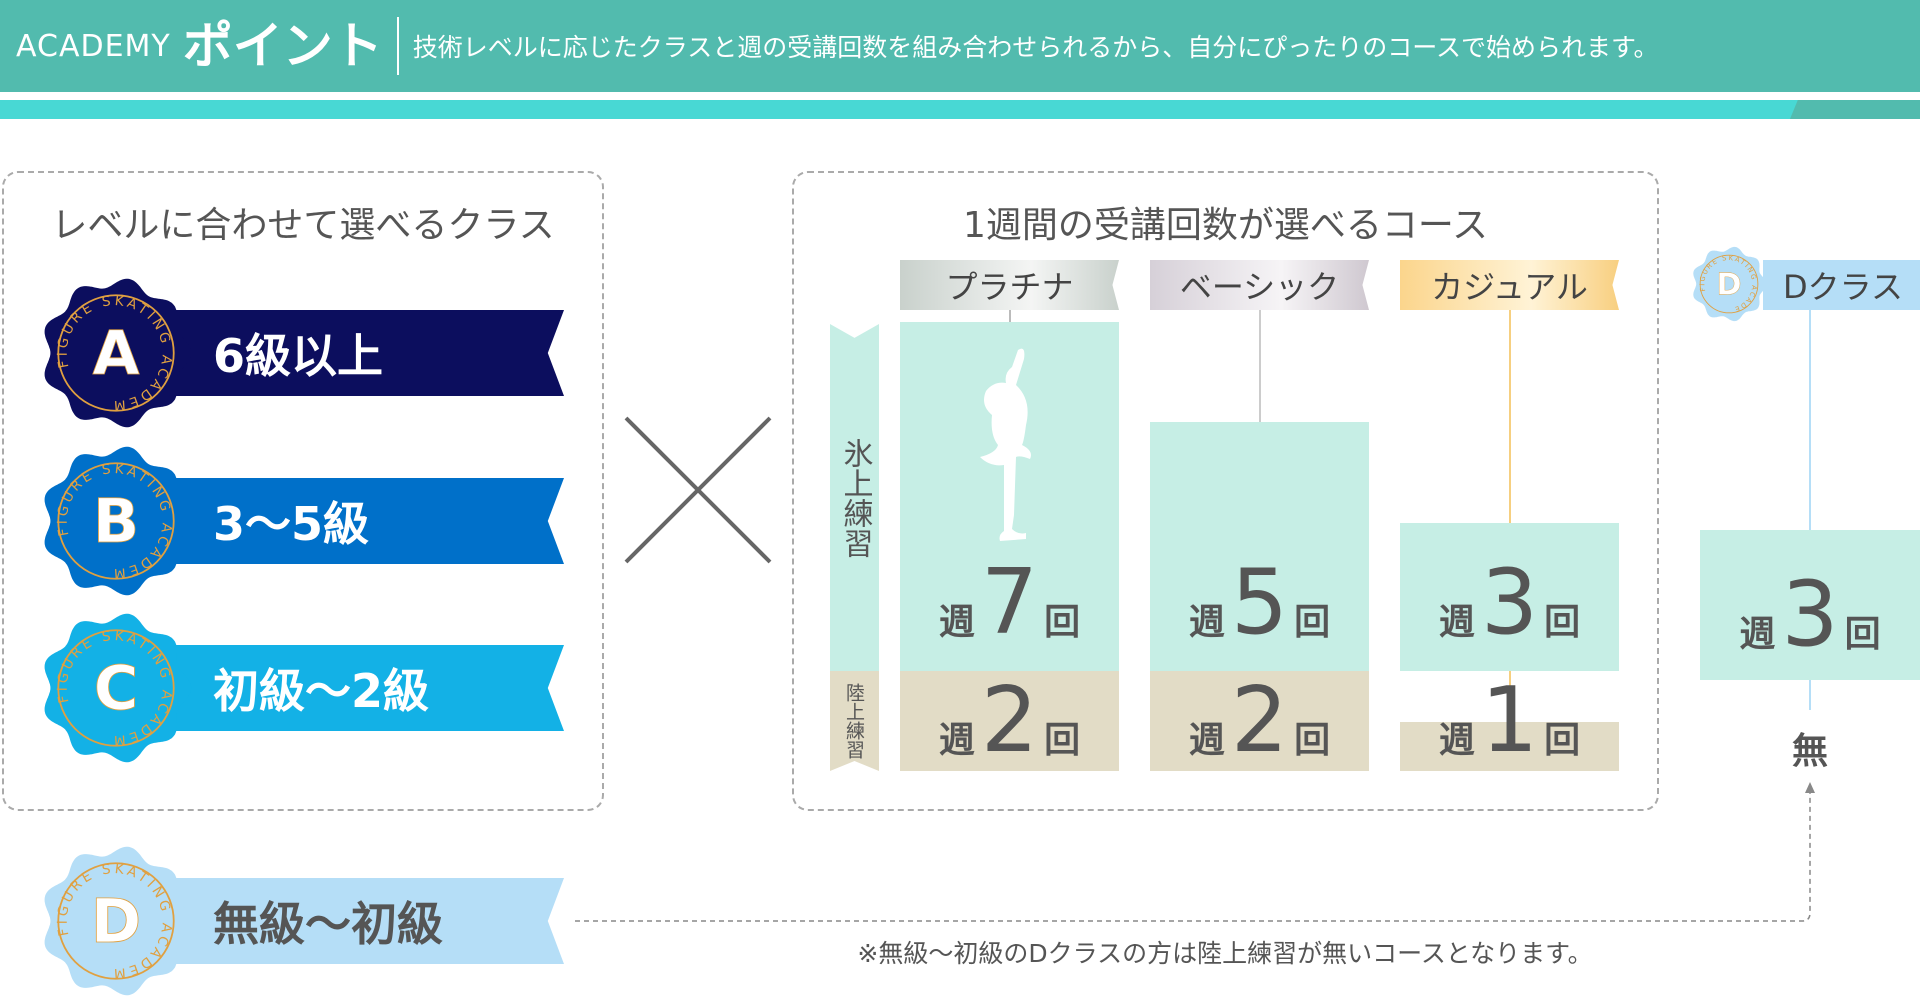 The width and height of the screenshot is (1920, 1001). I want to click on course-header-0: プラチナ, so click(1009, 285).